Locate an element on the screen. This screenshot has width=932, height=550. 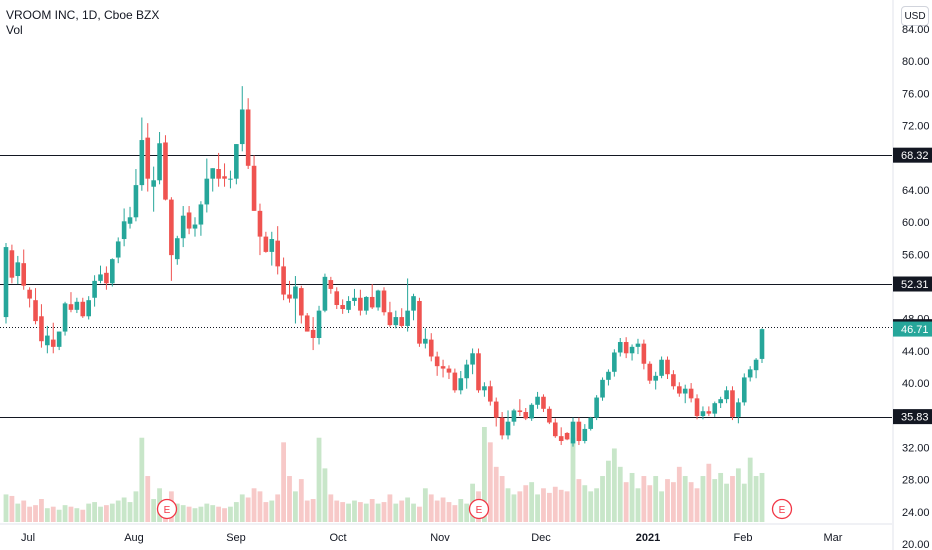
price-tick-label: 24.00 is located at coordinates (916, 513).